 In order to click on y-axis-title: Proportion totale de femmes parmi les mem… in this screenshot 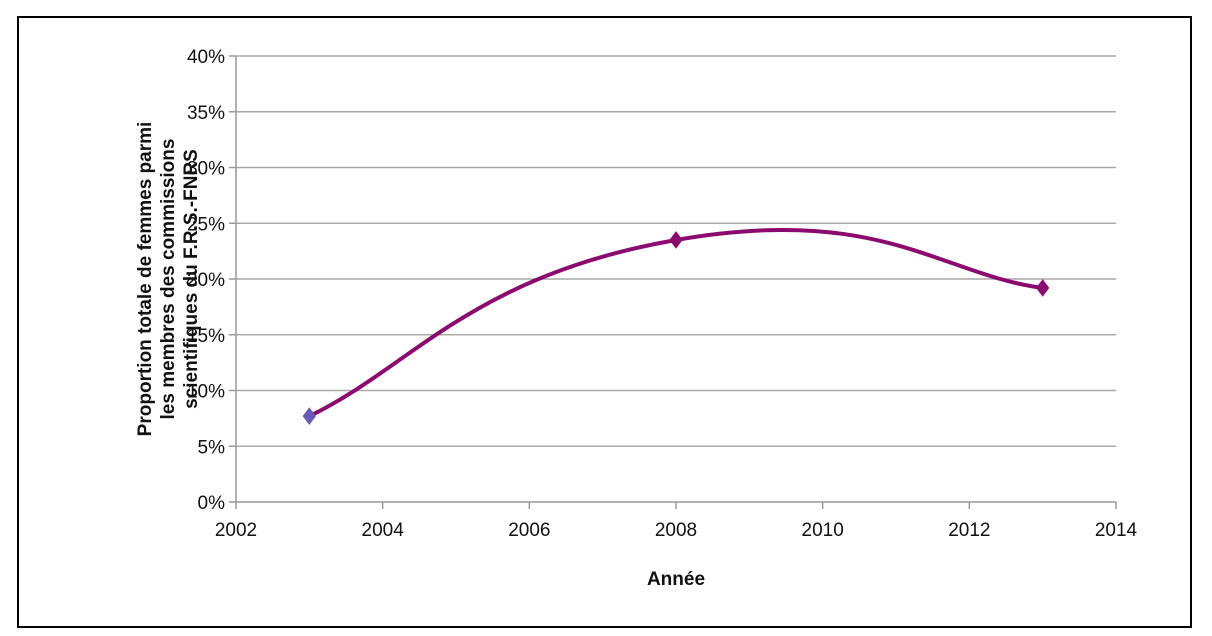, I will do `click(168, 279)`.